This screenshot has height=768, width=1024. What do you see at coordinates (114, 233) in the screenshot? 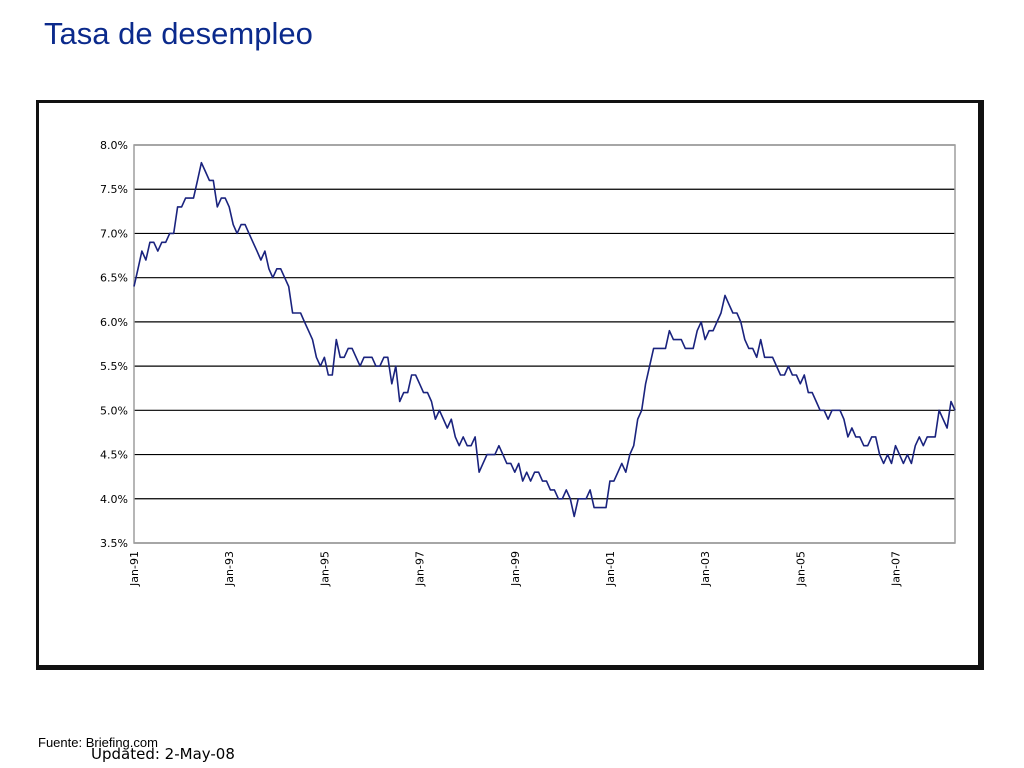
I see `y-tick-label: 7.0%` at bounding box center [114, 233].